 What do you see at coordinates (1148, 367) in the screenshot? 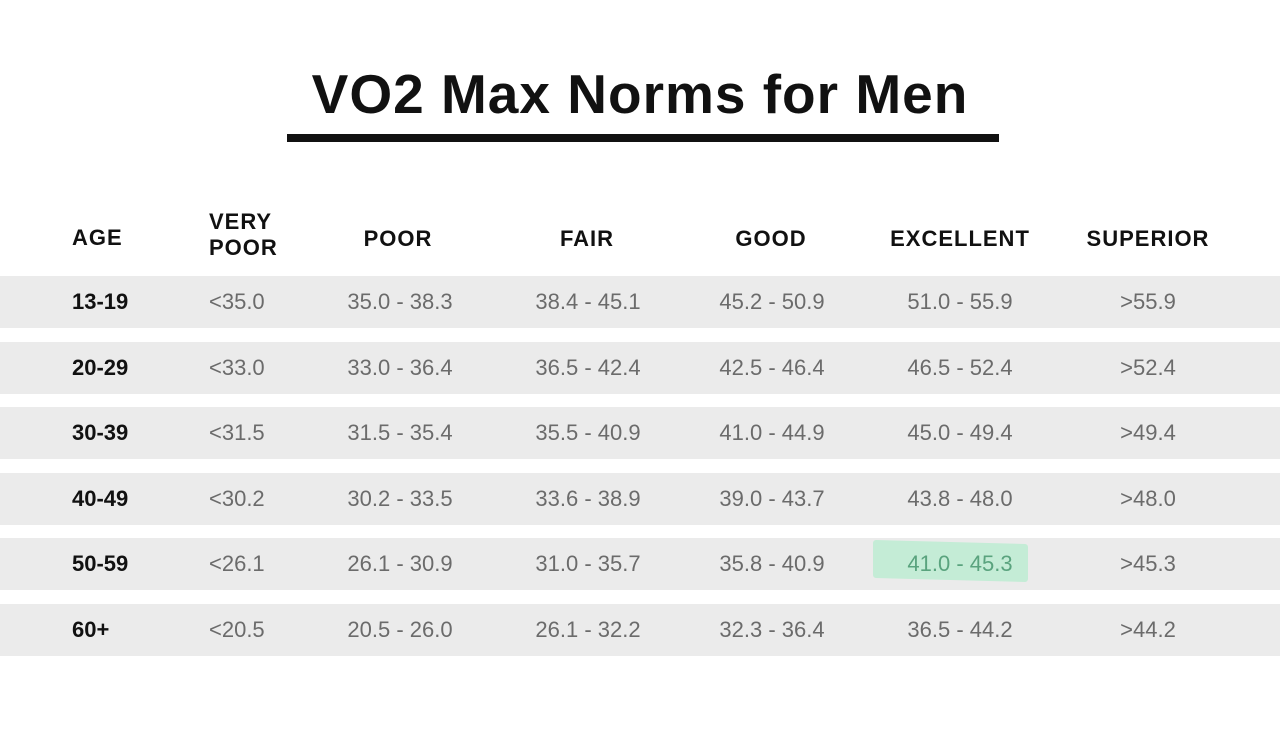
I see `cell-superior: >52.4` at bounding box center [1148, 367].